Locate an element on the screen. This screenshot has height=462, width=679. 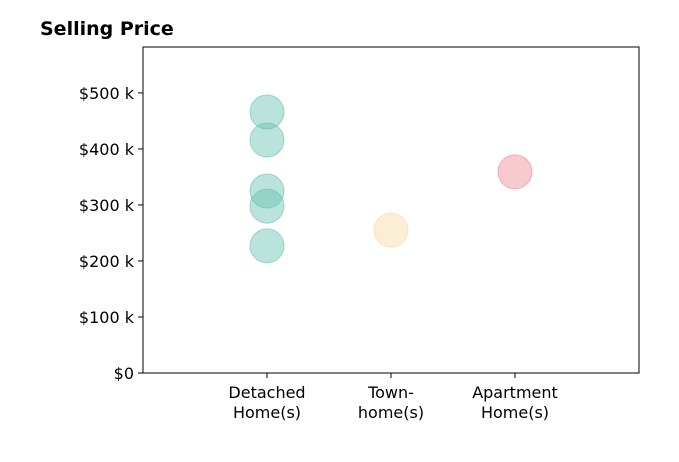
chart-title: Selling Price is located at coordinates (107, 29).